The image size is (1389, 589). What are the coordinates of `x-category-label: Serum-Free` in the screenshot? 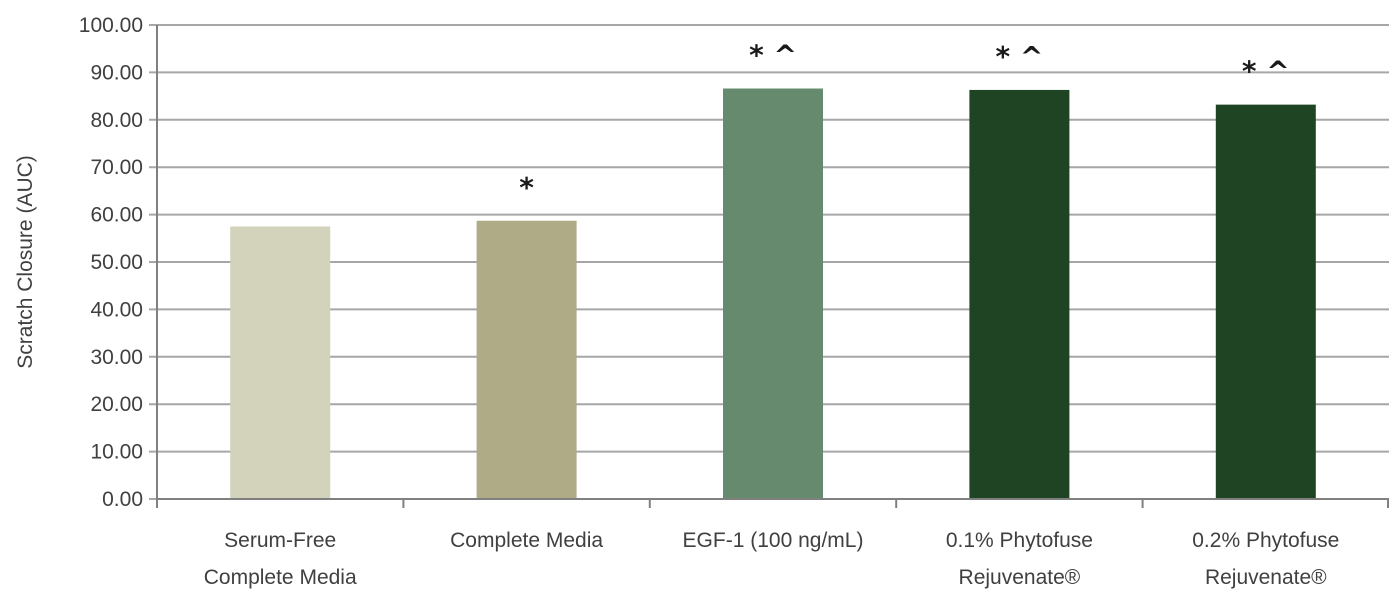 It's located at (280, 540).